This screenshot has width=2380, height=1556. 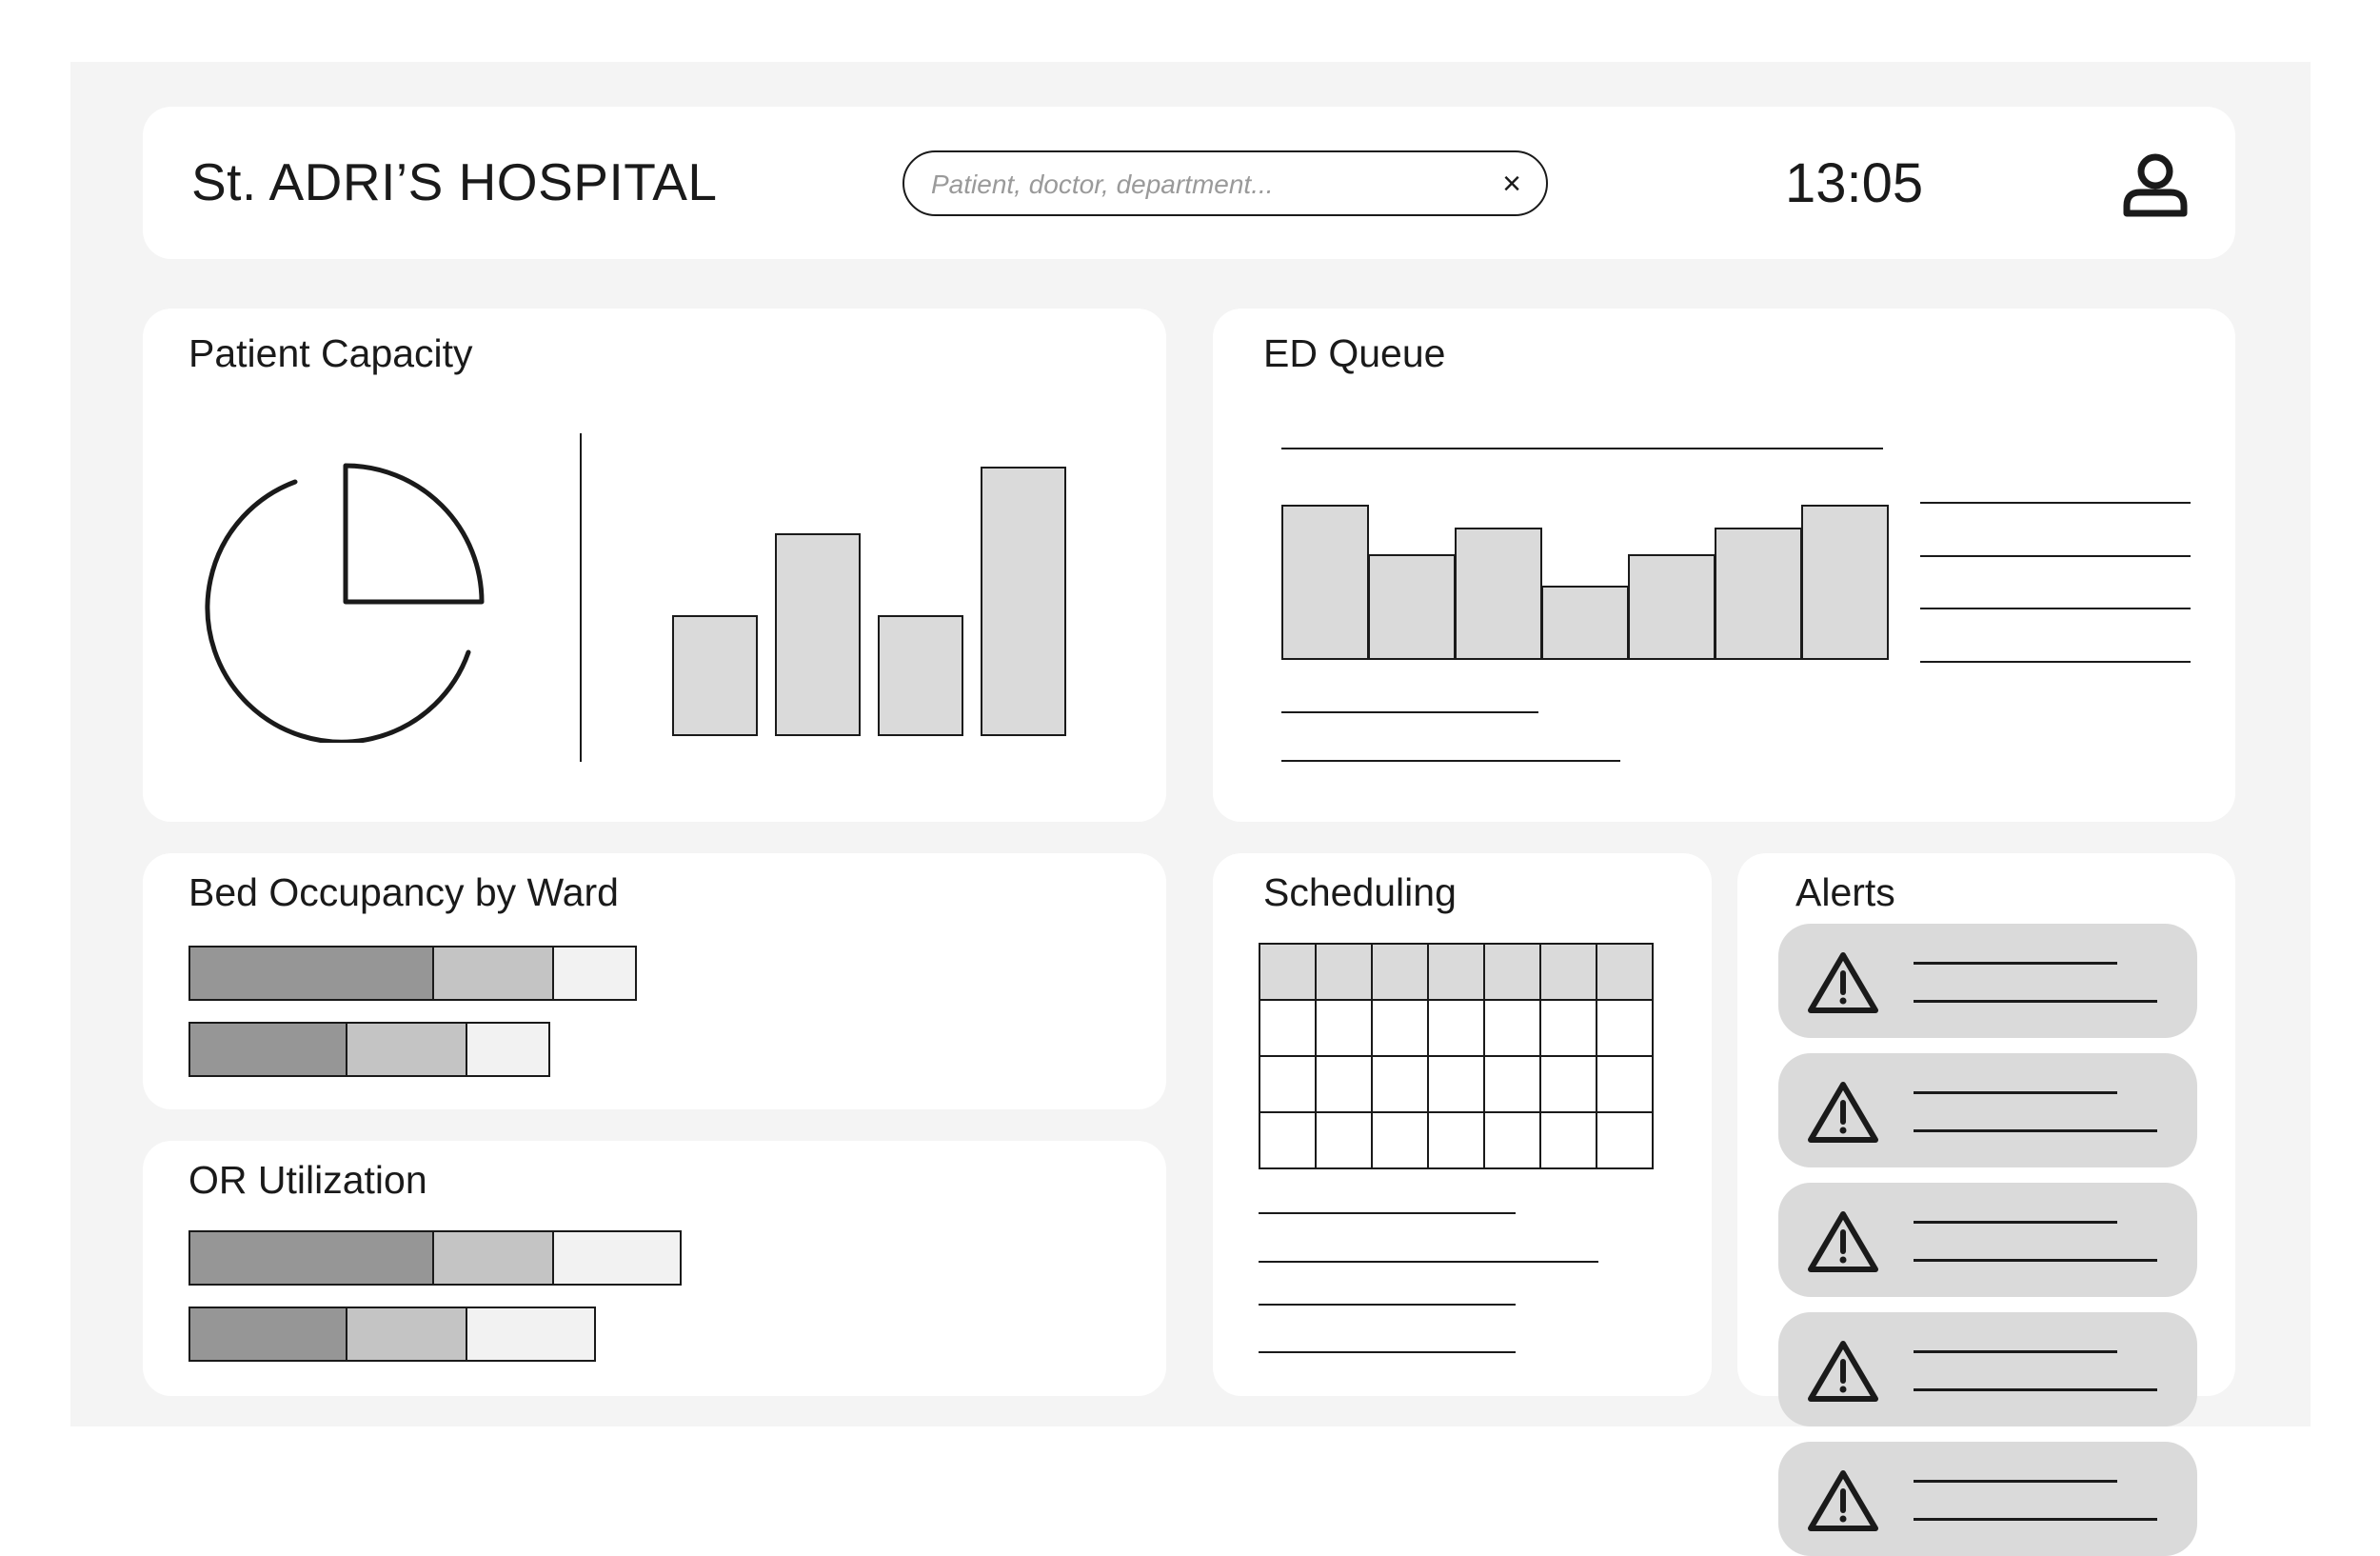 I want to click on bed-occupancy-title: Bed Occupancy by Ward, so click(x=403, y=892).